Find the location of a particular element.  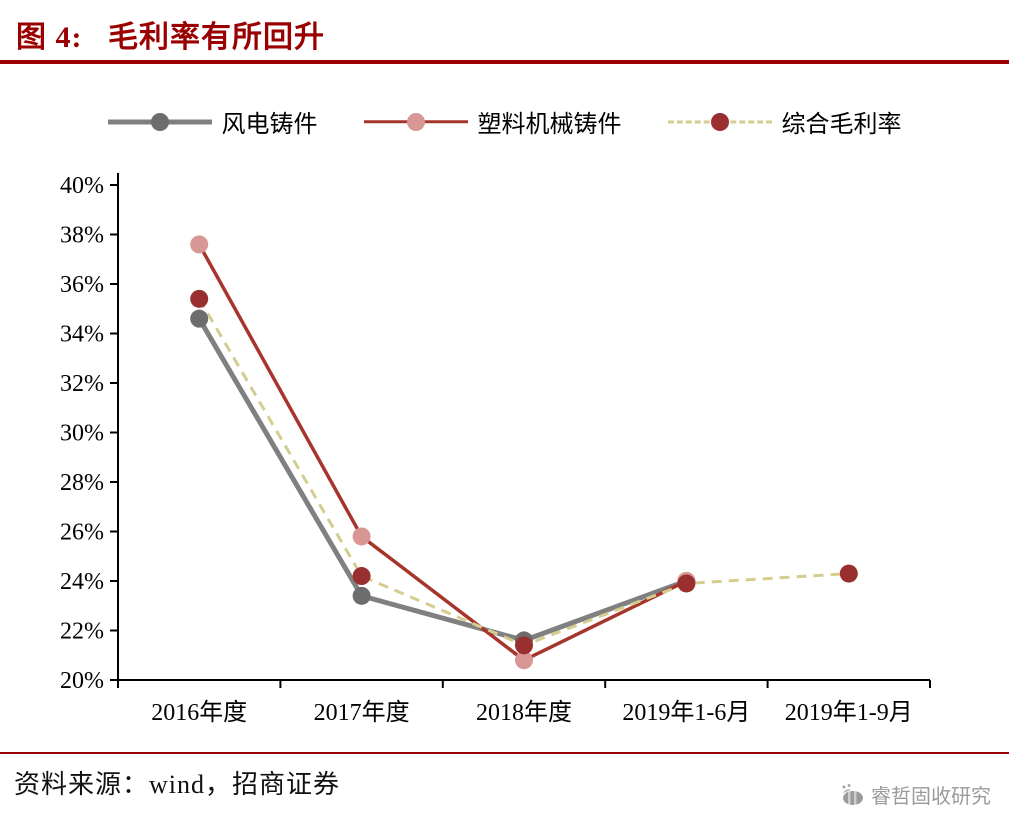

legend-item: 综合毛利率 is located at coordinates (784, 121).